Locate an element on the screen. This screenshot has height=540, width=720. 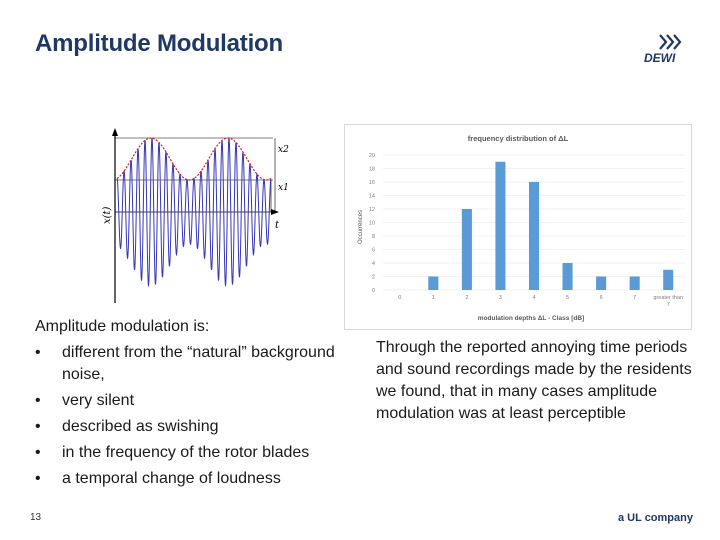
chart-y-tick-label: 12 is located at coordinates (372, 210).